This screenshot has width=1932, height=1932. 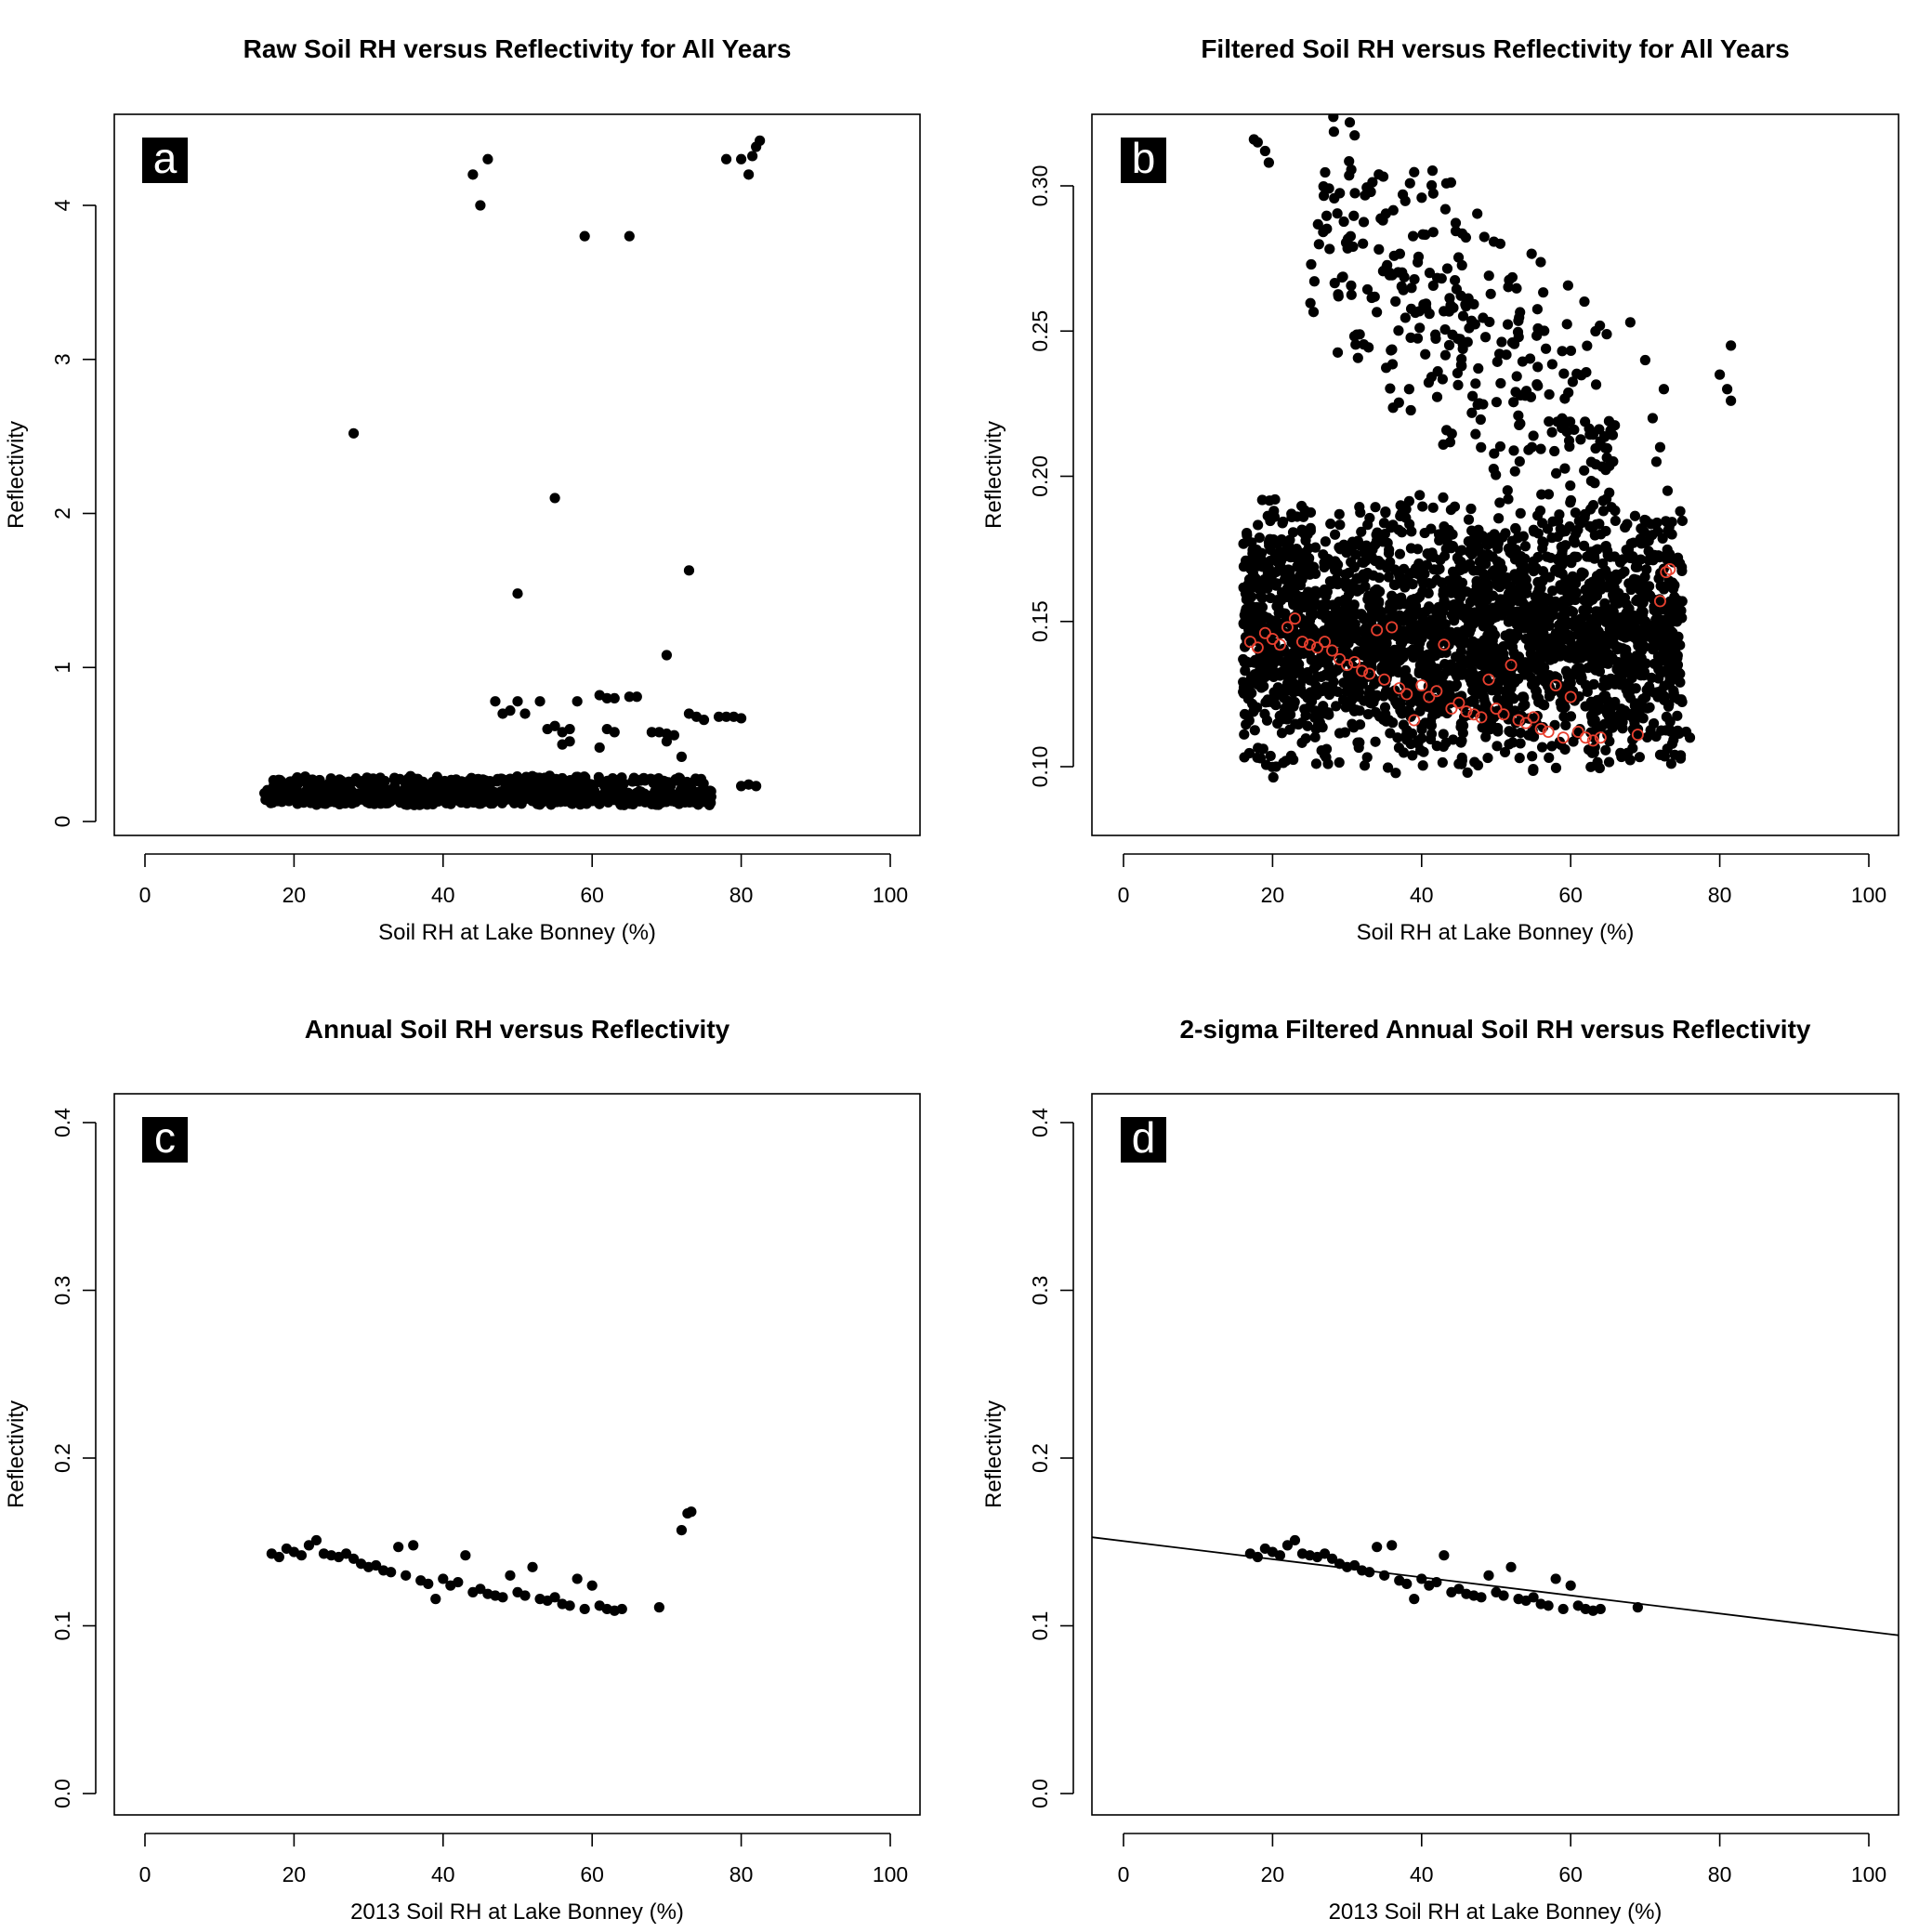 What do you see at coordinates (1124, 1874) in the screenshot?
I see `x-tick-label: 0` at bounding box center [1124, 1874].